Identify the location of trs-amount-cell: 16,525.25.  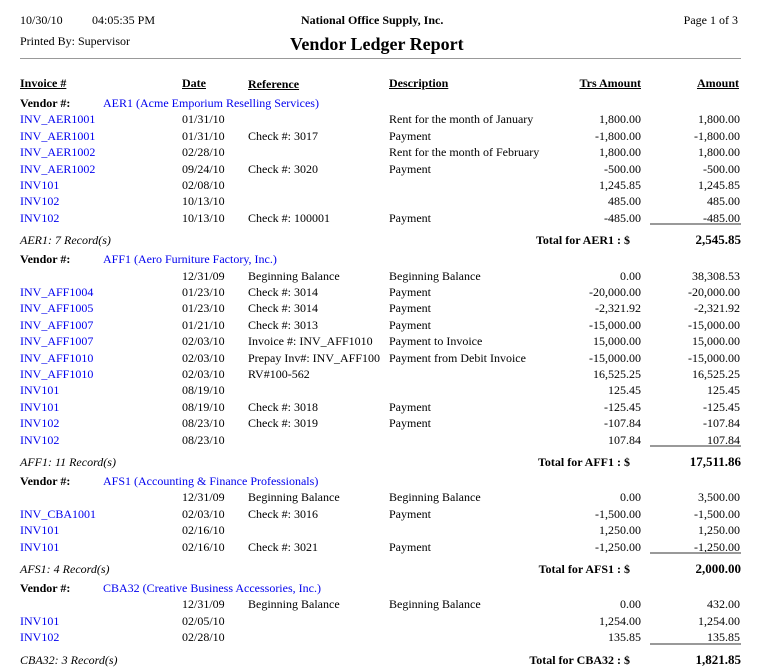
(617, 374).